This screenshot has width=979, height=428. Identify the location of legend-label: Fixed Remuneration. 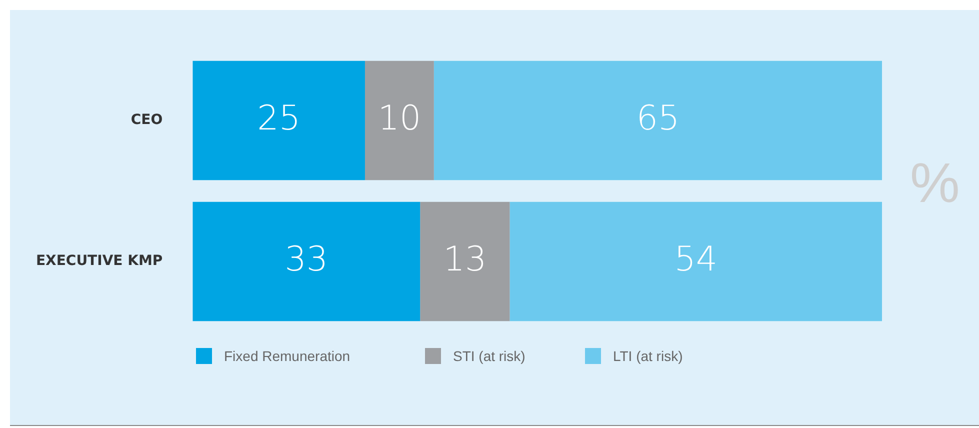
(287, 356).